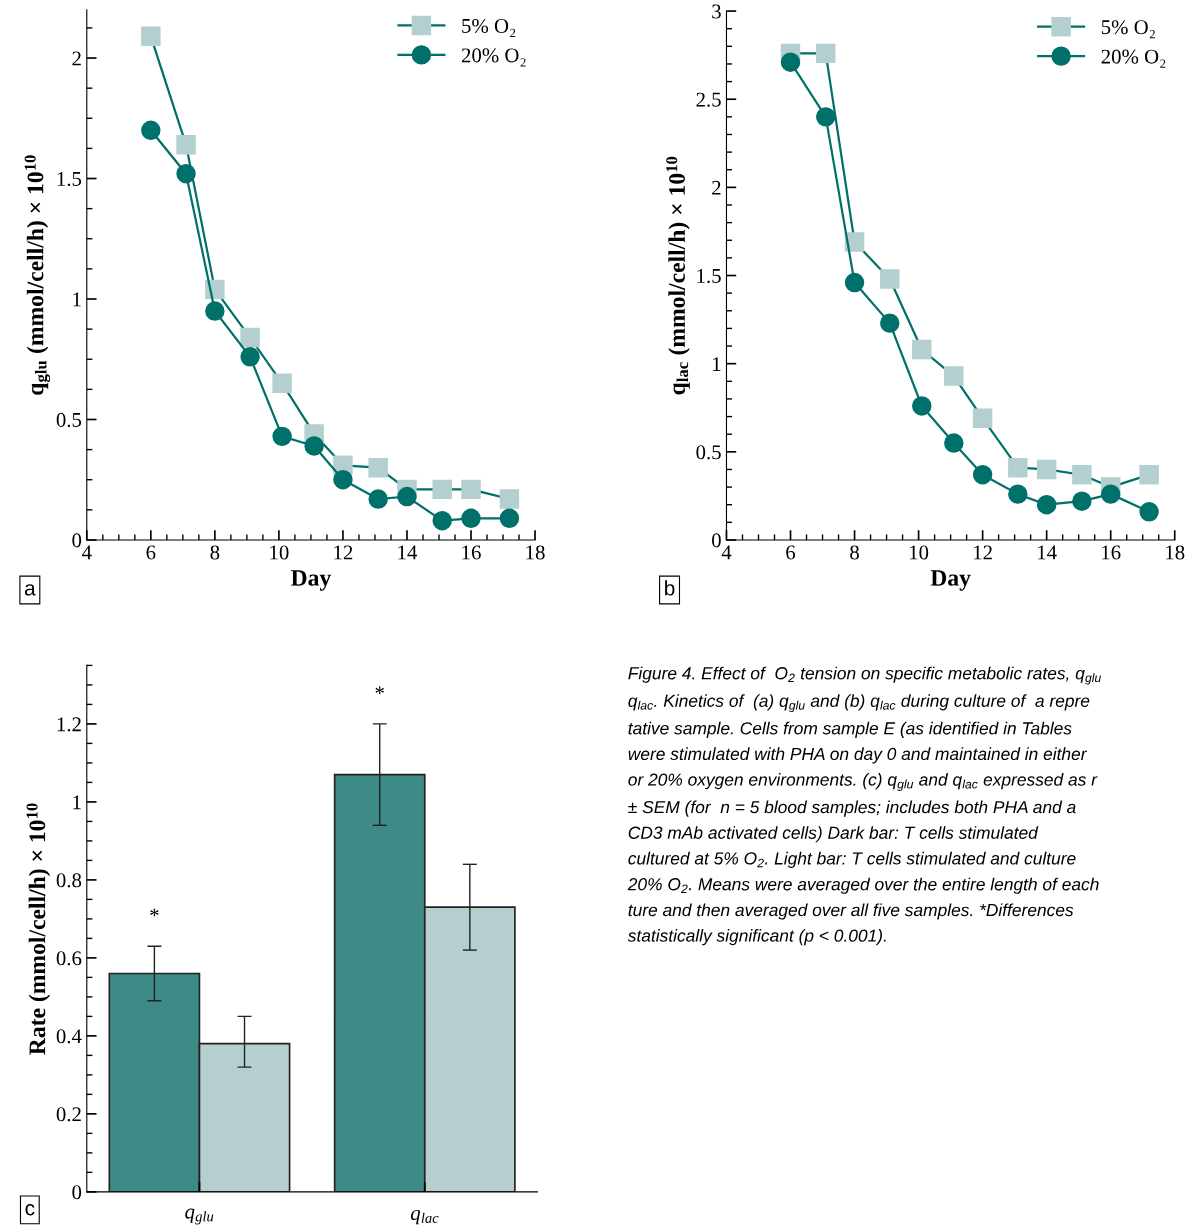 The image size is (1189, 1230). Describe the element at coordinates (69, 724) in the screenshot. I see `y-tick-label: 1.2` at that location.